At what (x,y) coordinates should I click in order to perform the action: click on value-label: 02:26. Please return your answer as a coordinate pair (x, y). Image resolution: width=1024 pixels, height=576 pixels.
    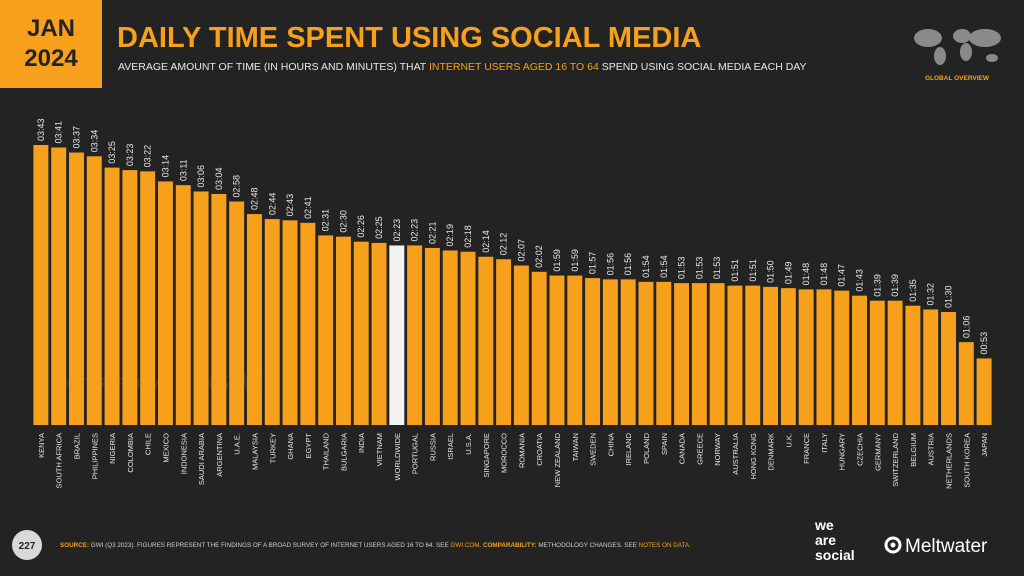
    Looking at the image, I should click on (361, 226).